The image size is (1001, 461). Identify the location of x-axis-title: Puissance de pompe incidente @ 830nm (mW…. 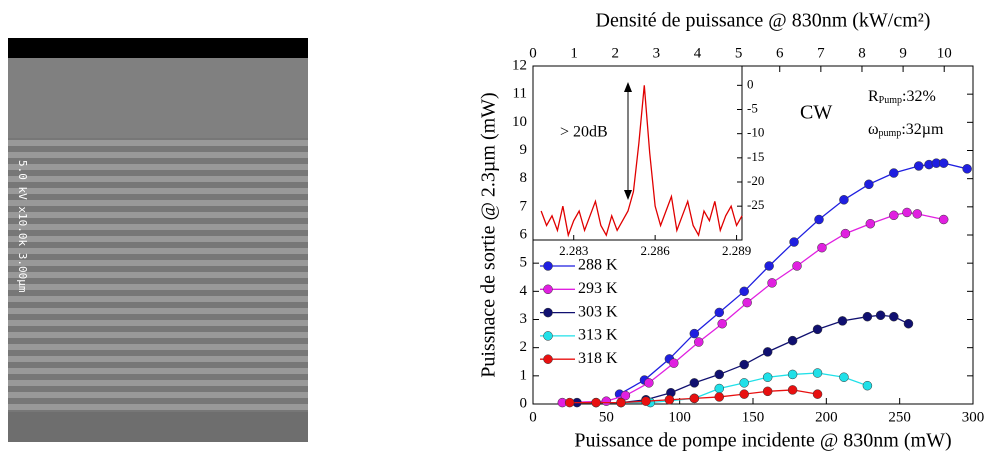
(762, 441).